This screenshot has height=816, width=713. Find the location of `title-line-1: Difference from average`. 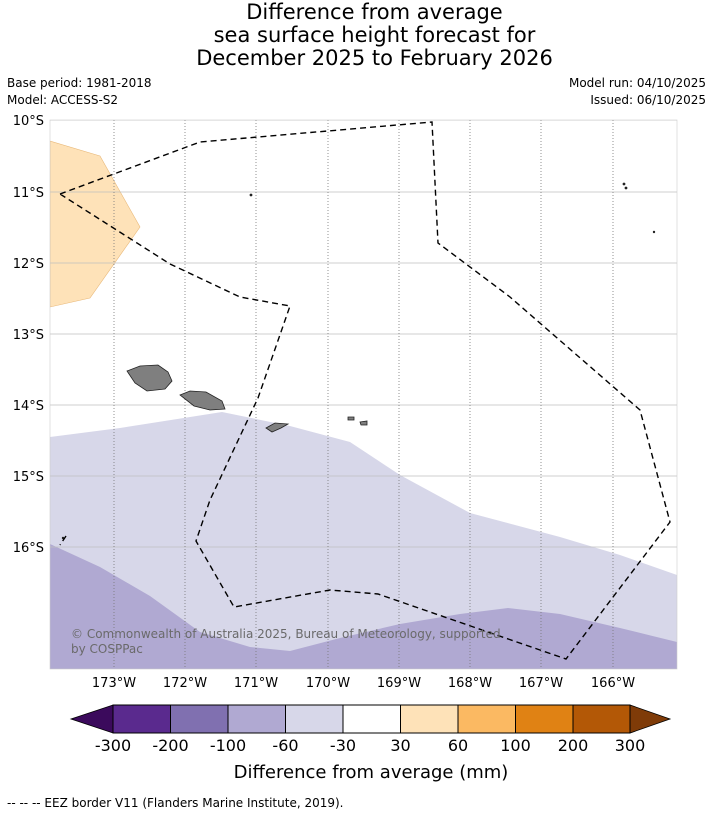

title-line-1: Difference from average is located at coordinates (374, 12).